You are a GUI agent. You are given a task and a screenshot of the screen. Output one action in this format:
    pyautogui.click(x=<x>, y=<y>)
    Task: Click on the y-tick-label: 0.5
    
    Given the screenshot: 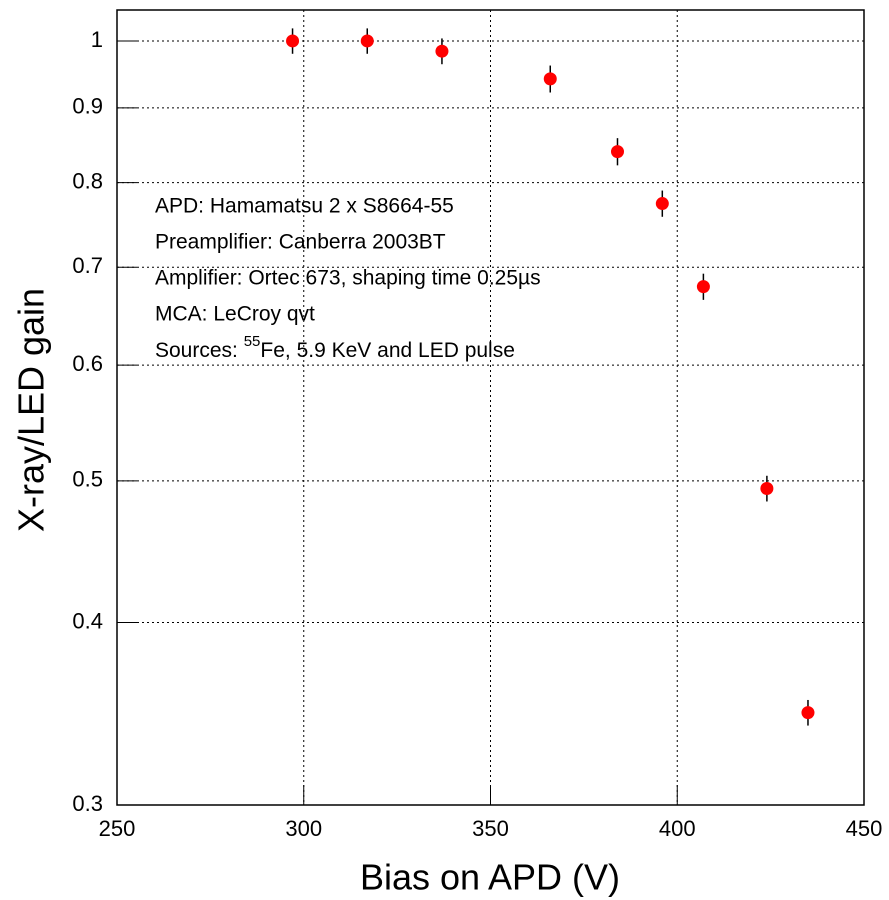 What is the action you would take?
    pyautogui.click(x=87, y=479)
    